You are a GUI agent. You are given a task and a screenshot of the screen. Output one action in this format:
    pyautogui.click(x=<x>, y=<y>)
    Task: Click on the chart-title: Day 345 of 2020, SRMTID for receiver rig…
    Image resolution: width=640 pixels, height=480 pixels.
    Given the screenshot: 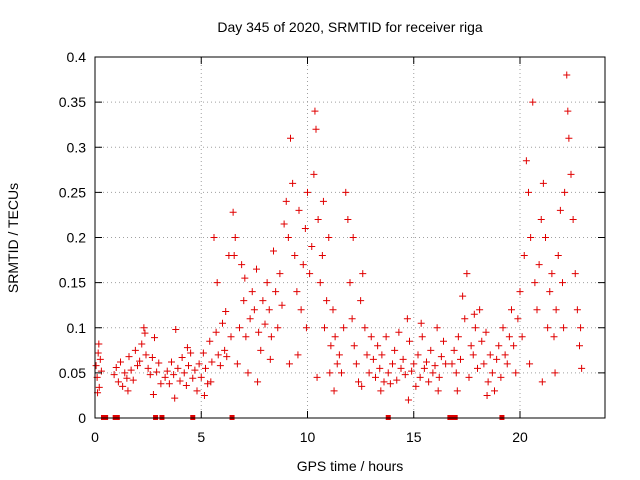 What is the action you would take?
    pyautogui.click(x=350, y=27)
    